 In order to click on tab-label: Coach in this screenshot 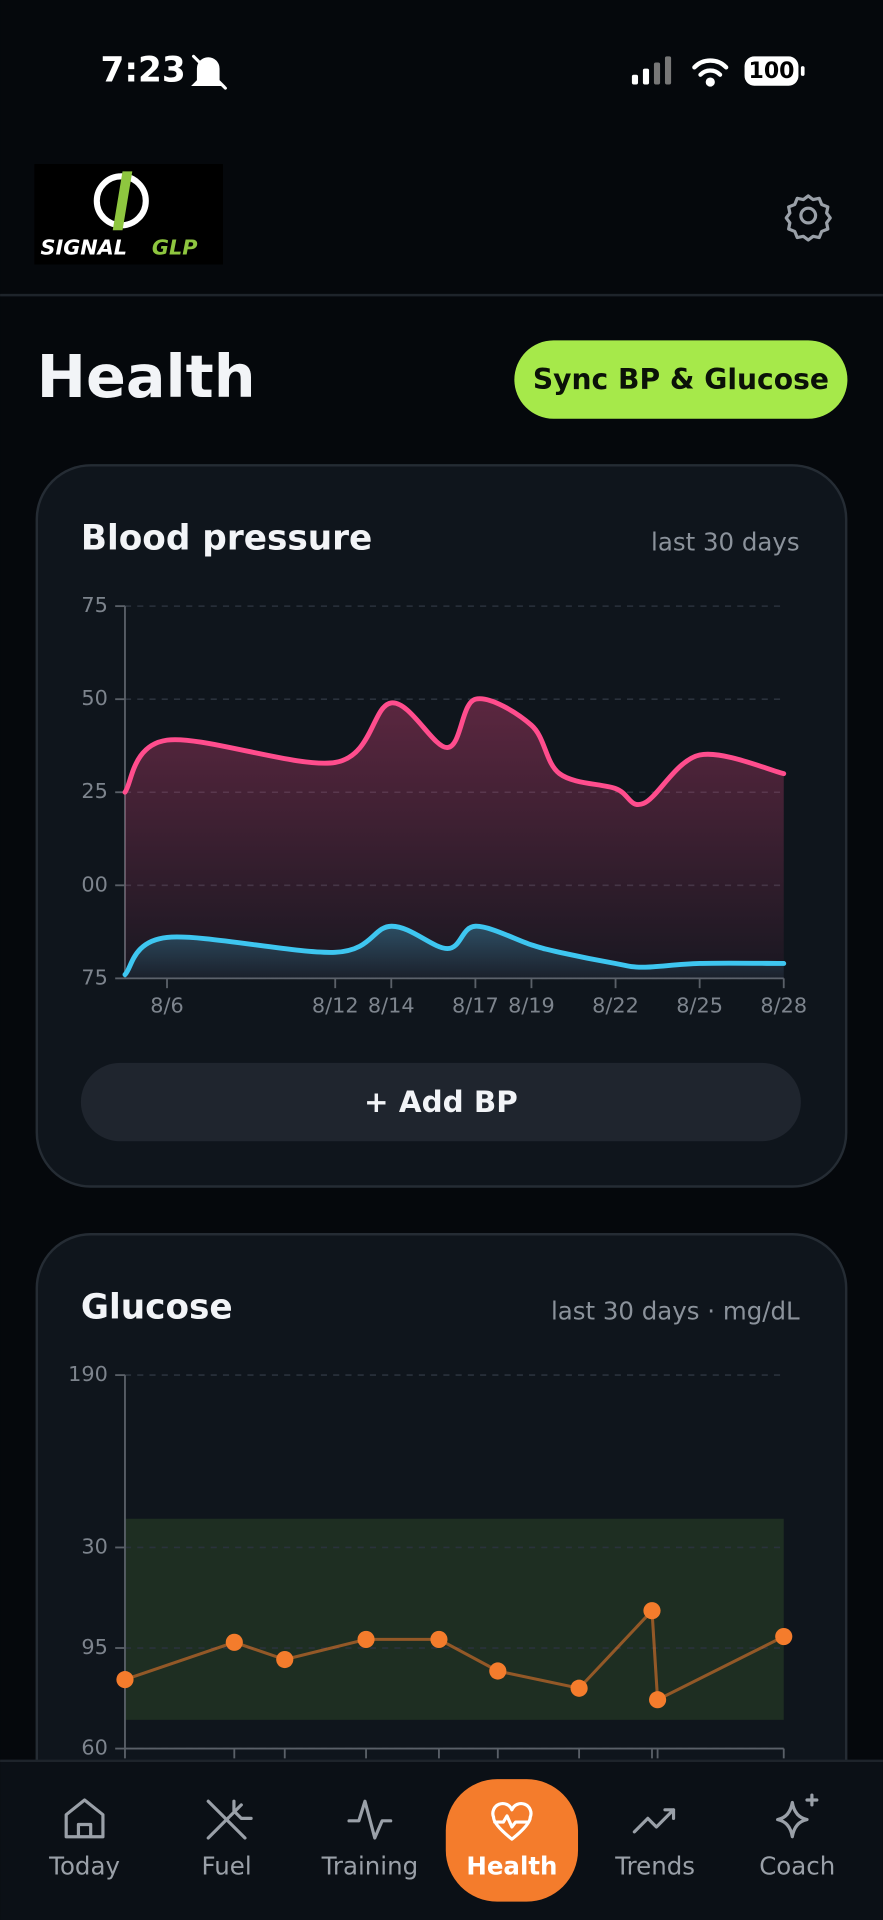, I will do `click(797, 1865)`.